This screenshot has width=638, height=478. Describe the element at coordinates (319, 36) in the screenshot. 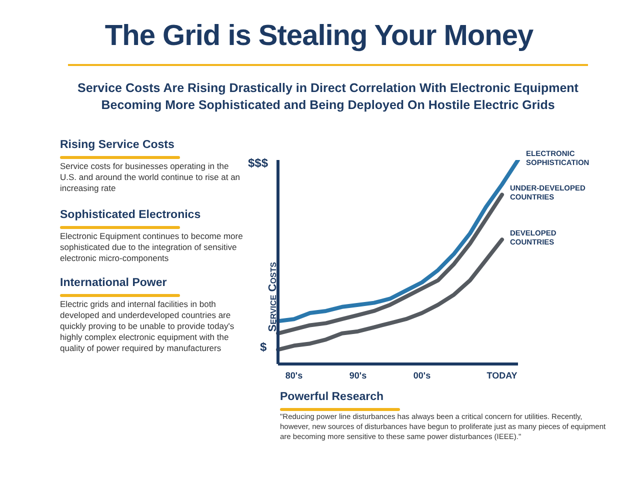

I see `chart-title: The Grid is Stealing Your Money` at that location.